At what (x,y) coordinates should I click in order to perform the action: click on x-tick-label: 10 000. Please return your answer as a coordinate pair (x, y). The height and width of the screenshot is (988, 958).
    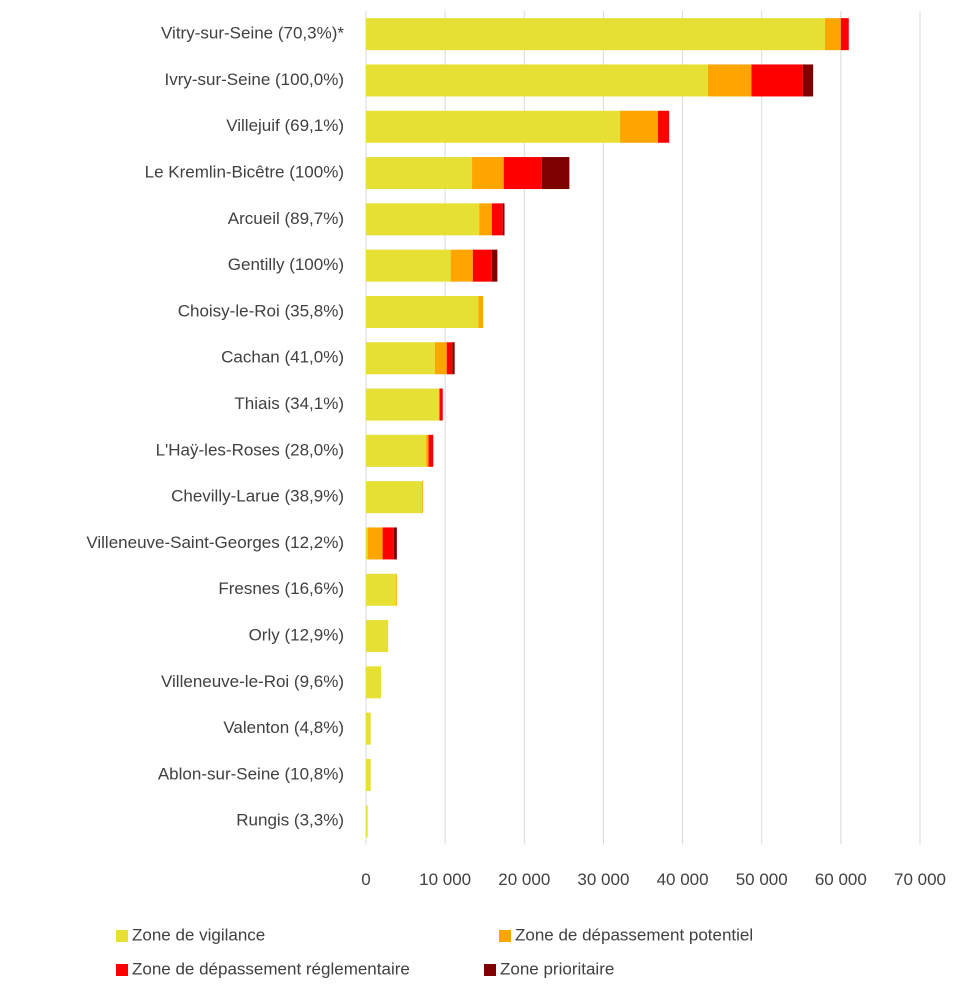
    Looking at the image, I should click on (445, 879).